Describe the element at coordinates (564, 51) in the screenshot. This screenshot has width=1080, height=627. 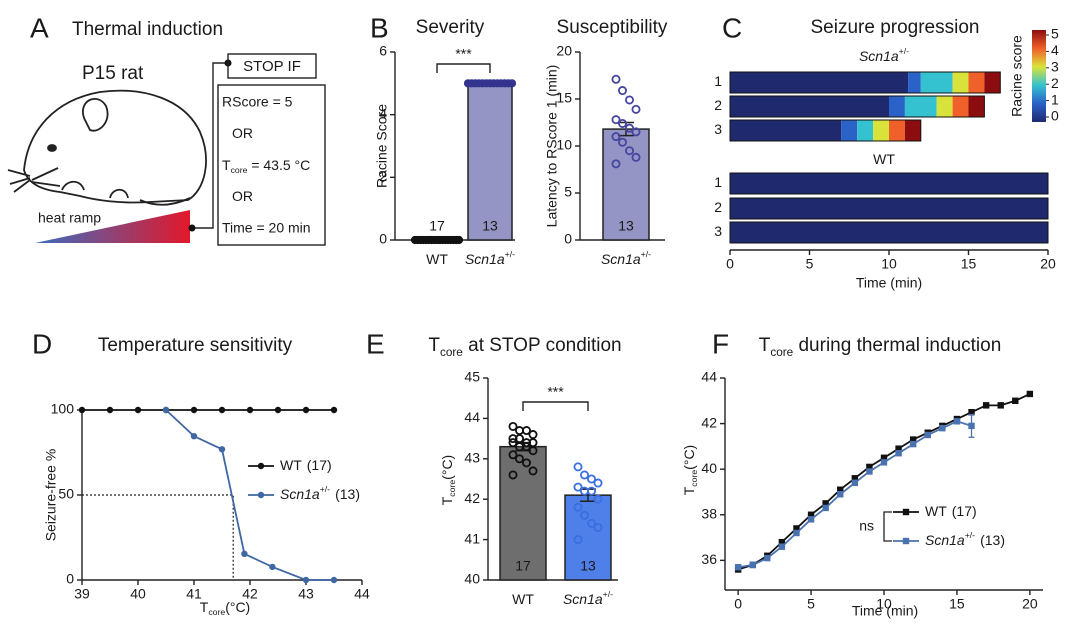
I see `y-tick-label: 20` at that location.